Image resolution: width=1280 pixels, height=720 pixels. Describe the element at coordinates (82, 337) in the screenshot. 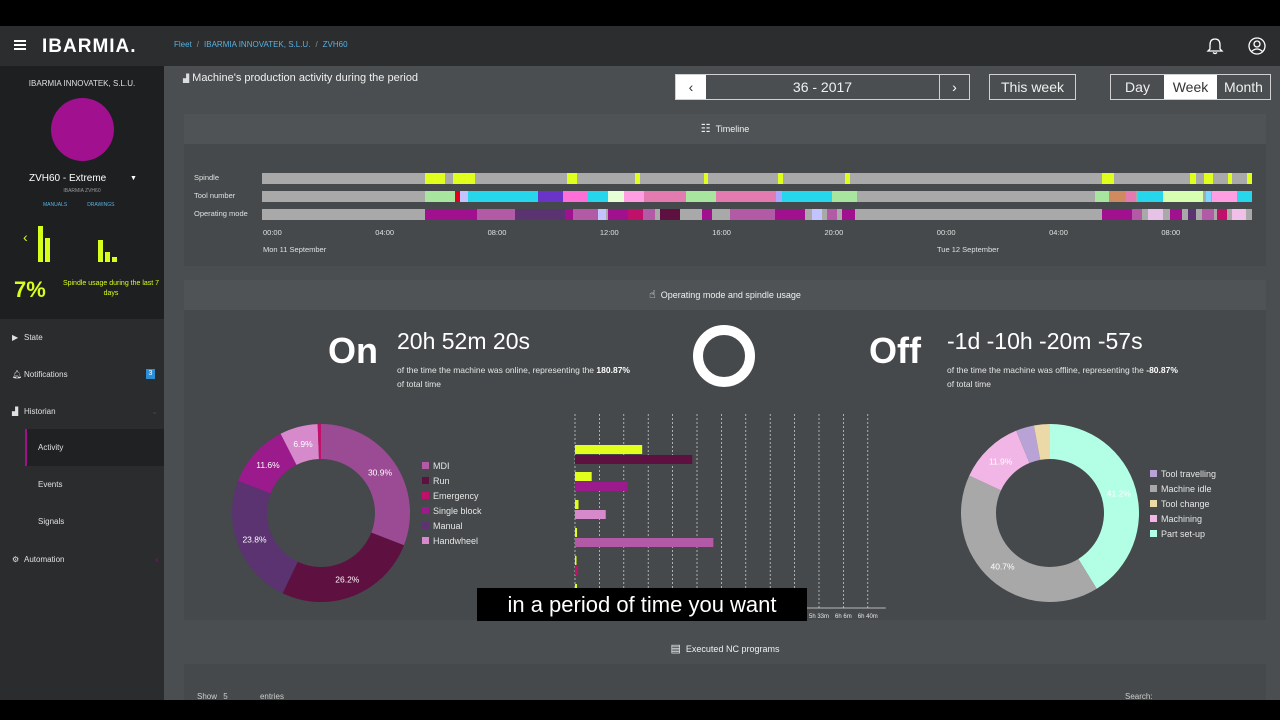

I see `nav-state: ▶ State` at that location.